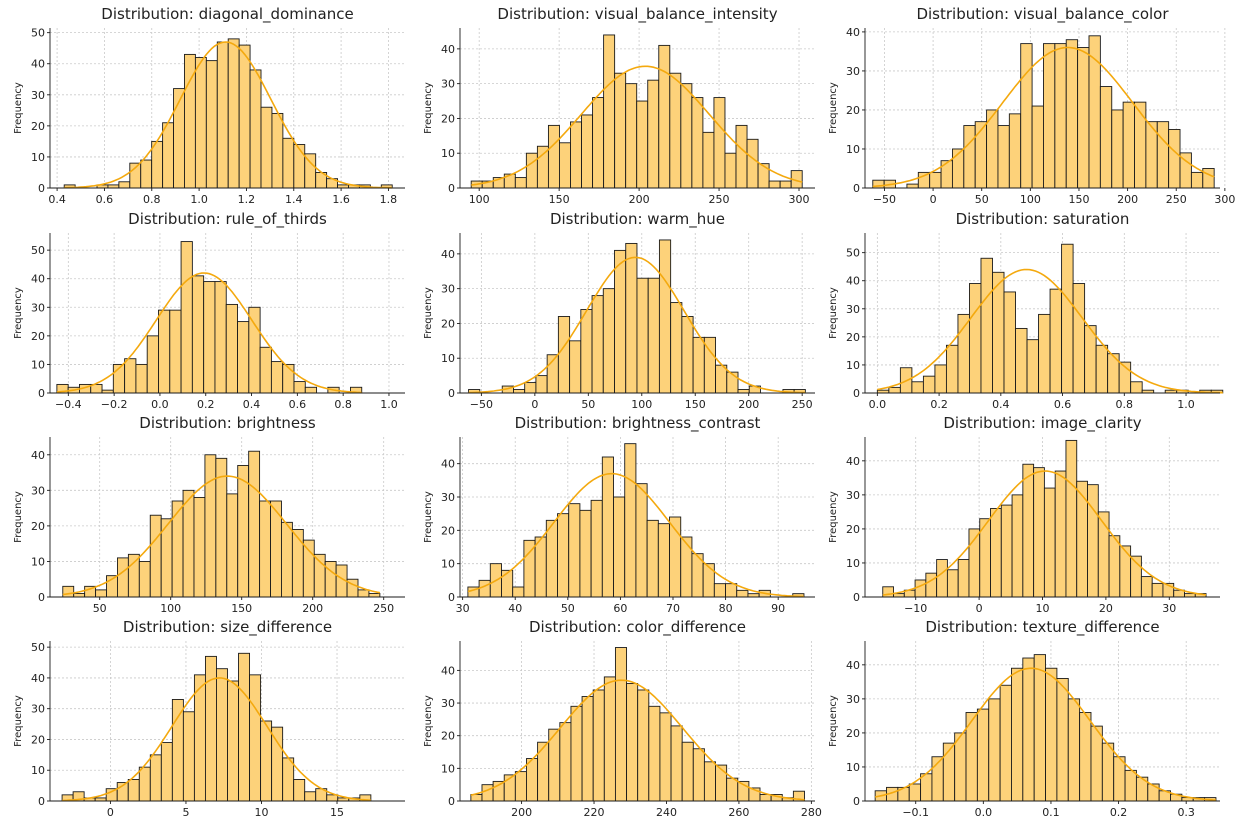  What do you see at coordinates (811, 812) in the screenshot?
I see `x-tick-label: 280` at bounding box center [811, 812].